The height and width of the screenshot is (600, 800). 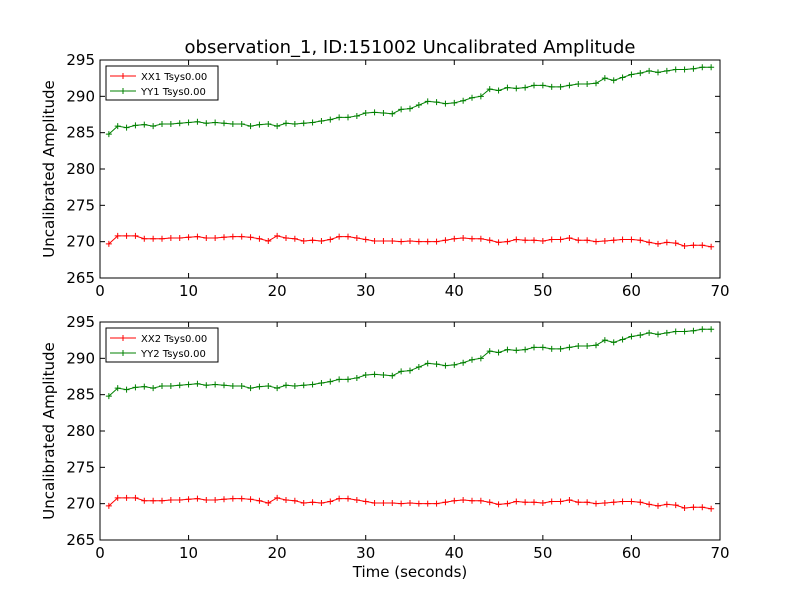 What do you see at coordinates (162, 83) in the screenshot?
I see `top-legend-box` at bounding box center [162, 83].